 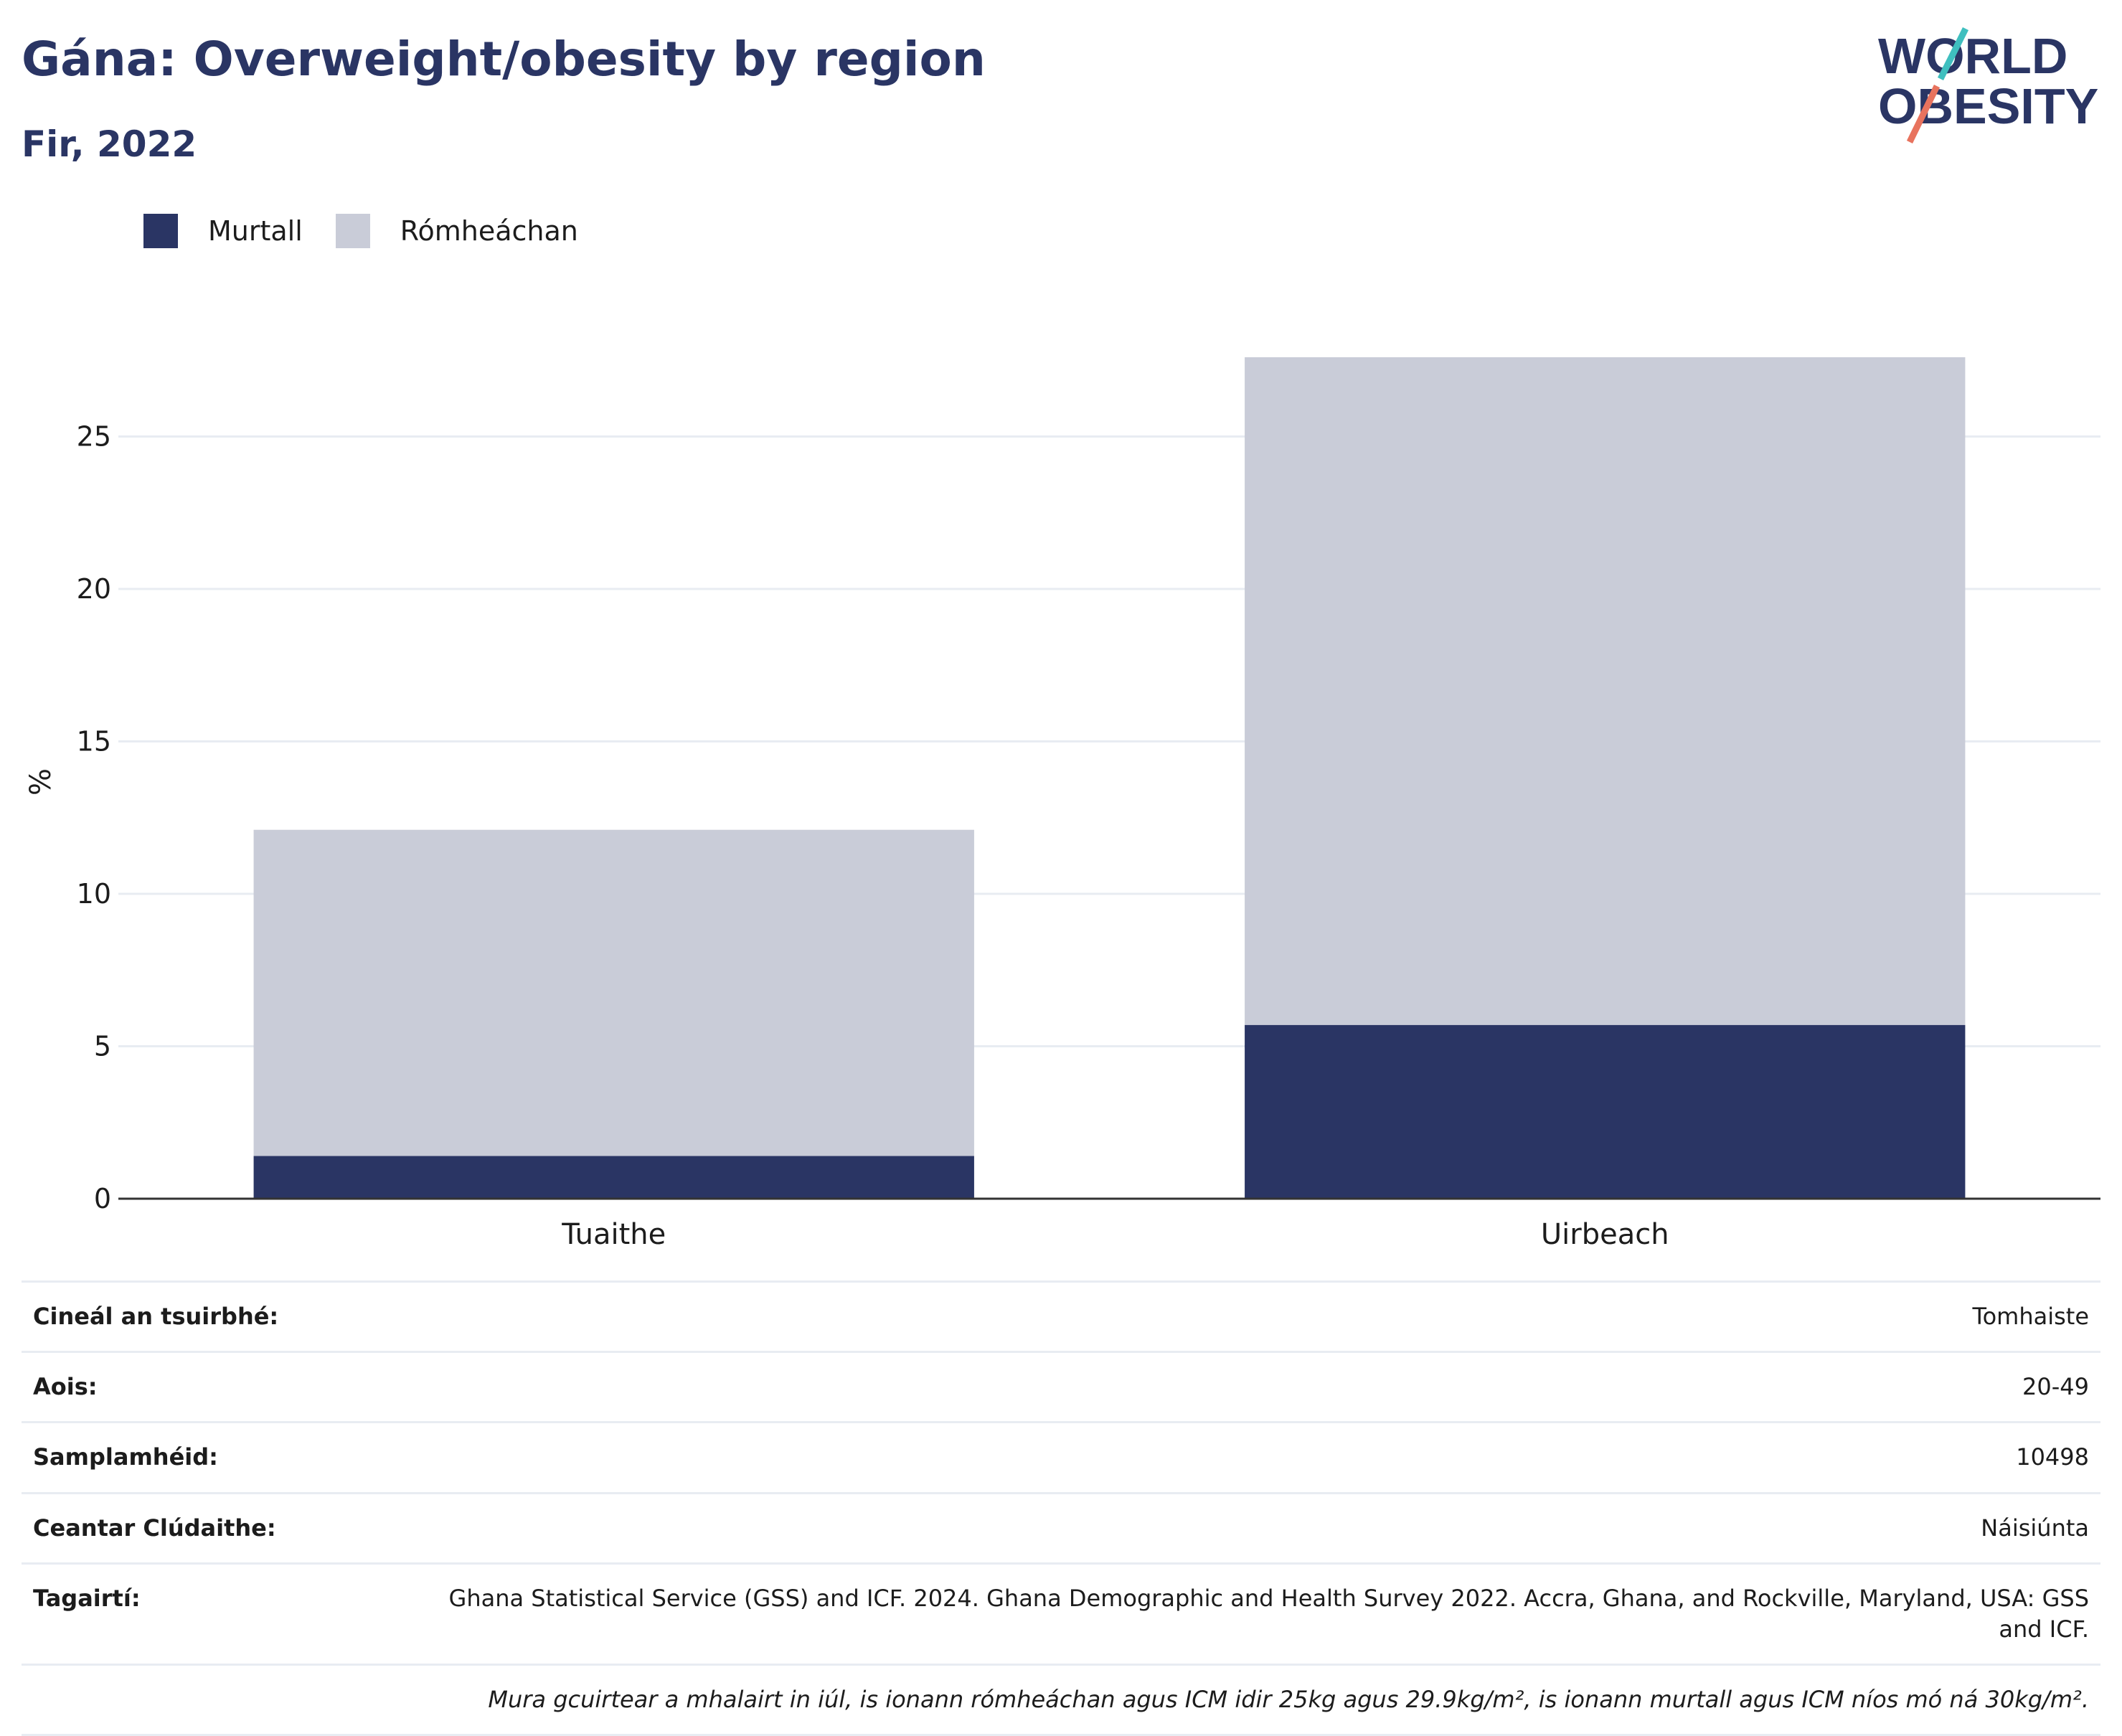 I want to click on chart-title: Gána: Overweight/obesity by region, so click(x=504, y=59).